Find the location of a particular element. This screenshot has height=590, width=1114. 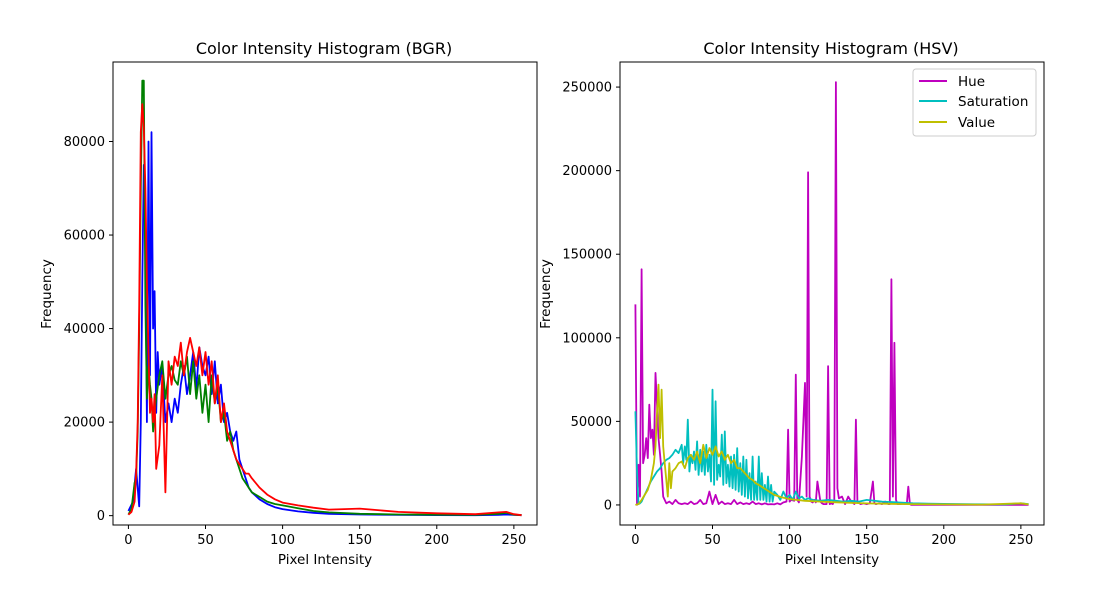

hsv-series-value is located at coordinates (832, 444).